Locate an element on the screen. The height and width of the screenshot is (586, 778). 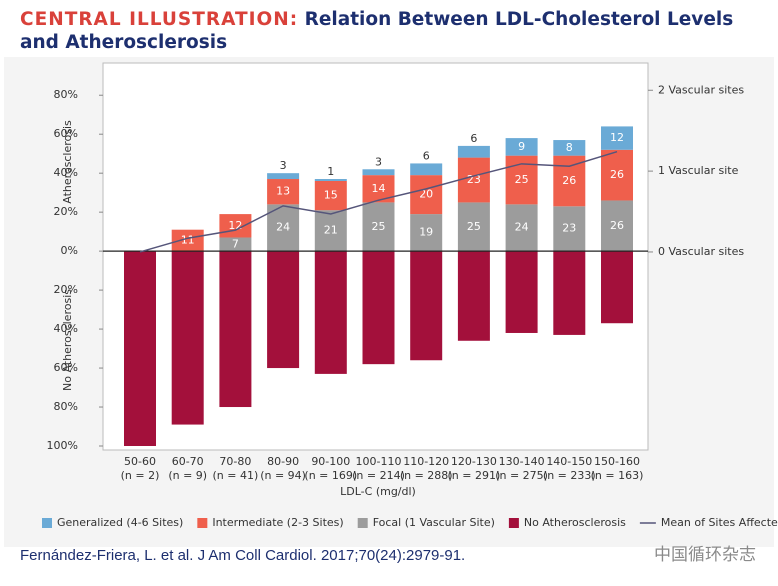
x-tick-label: 140-150 is located at coordinates (569, 461).